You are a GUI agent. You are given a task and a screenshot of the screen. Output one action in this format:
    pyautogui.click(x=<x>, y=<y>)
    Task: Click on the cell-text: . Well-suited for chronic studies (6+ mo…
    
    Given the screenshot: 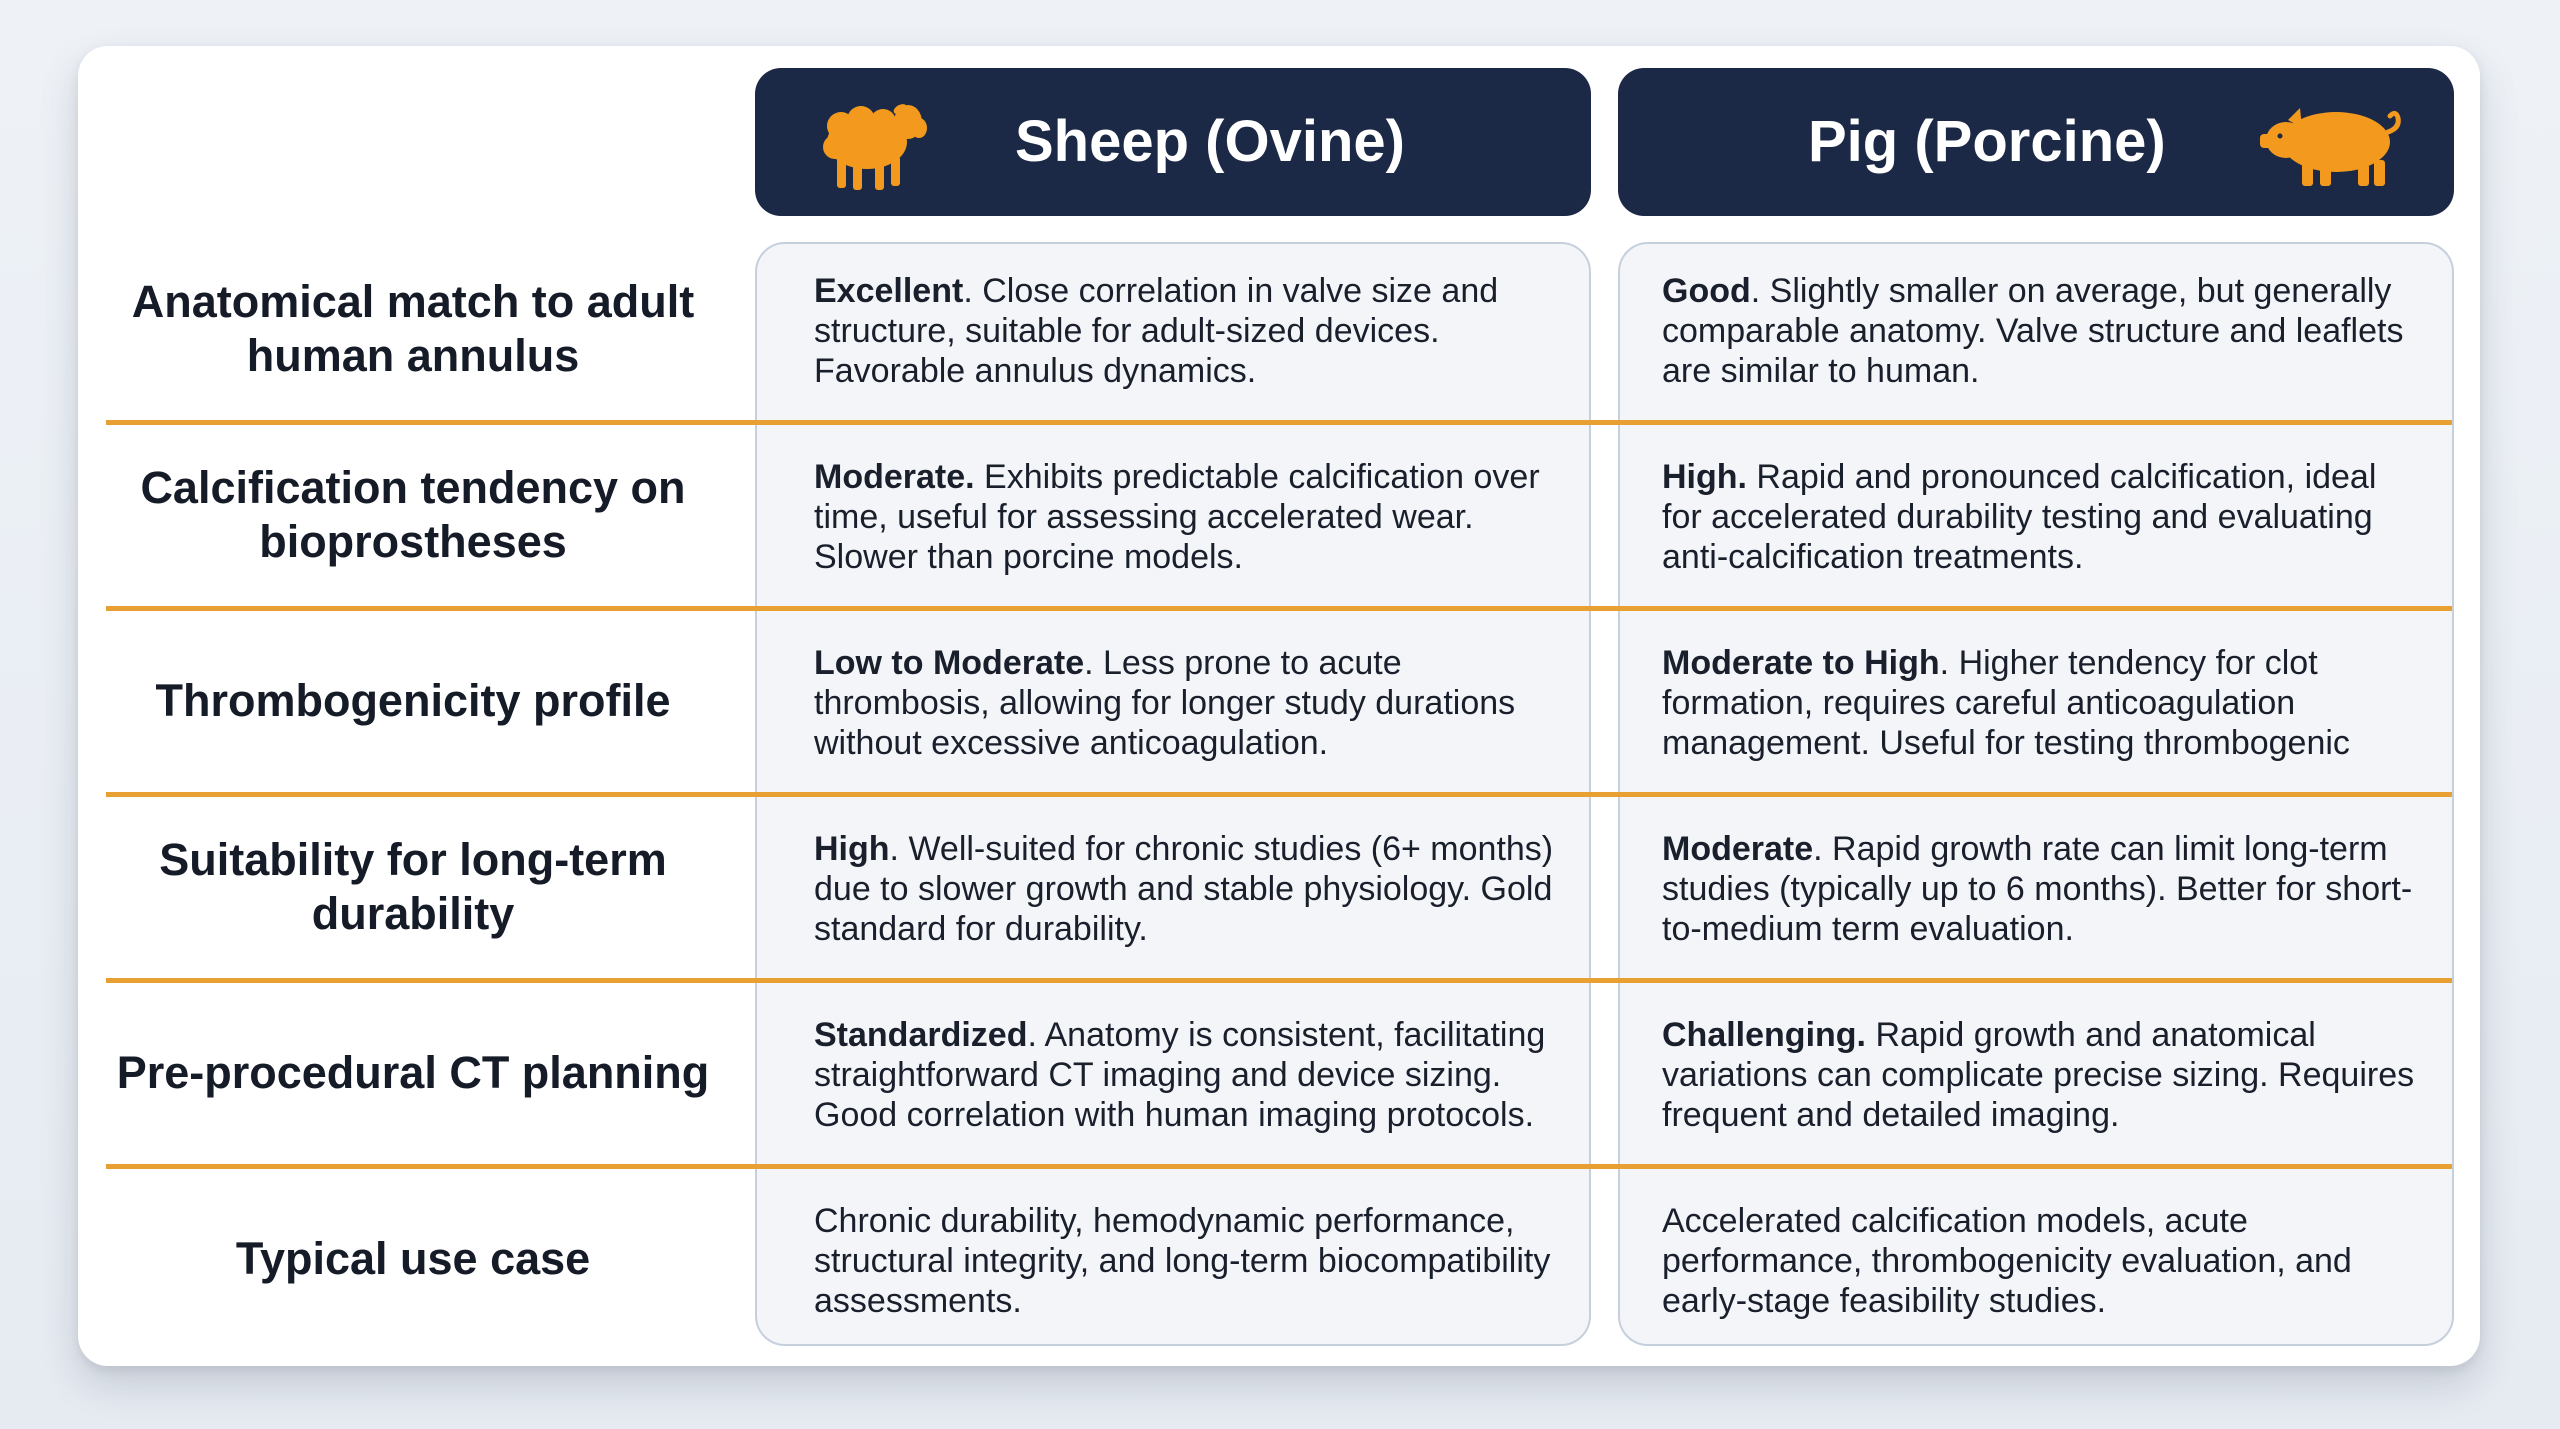 What is the action you would take?
    pyautogui.click(x=1184, y=889)
    